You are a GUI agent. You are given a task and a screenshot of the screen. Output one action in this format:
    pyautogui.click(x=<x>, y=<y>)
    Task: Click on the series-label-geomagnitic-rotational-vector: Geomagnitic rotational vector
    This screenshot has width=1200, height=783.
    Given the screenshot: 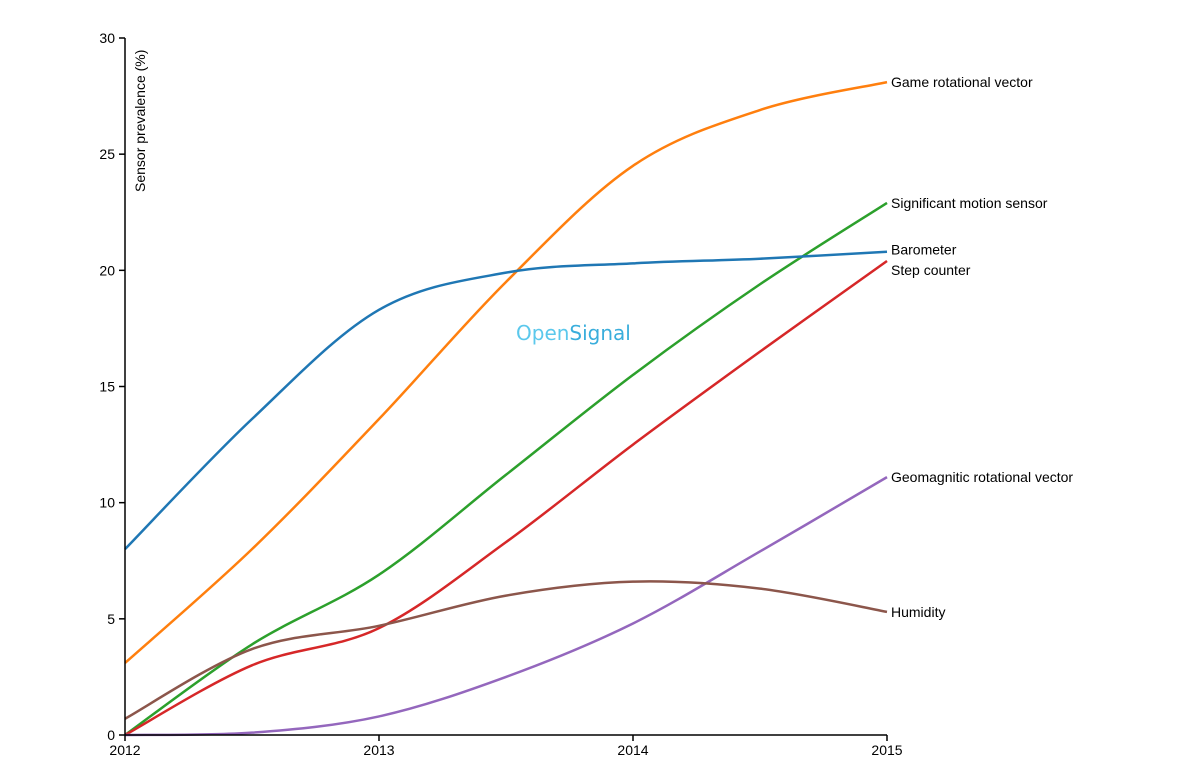 What is the action you would take?
    pyautogui.click(x=982, y=477)
    